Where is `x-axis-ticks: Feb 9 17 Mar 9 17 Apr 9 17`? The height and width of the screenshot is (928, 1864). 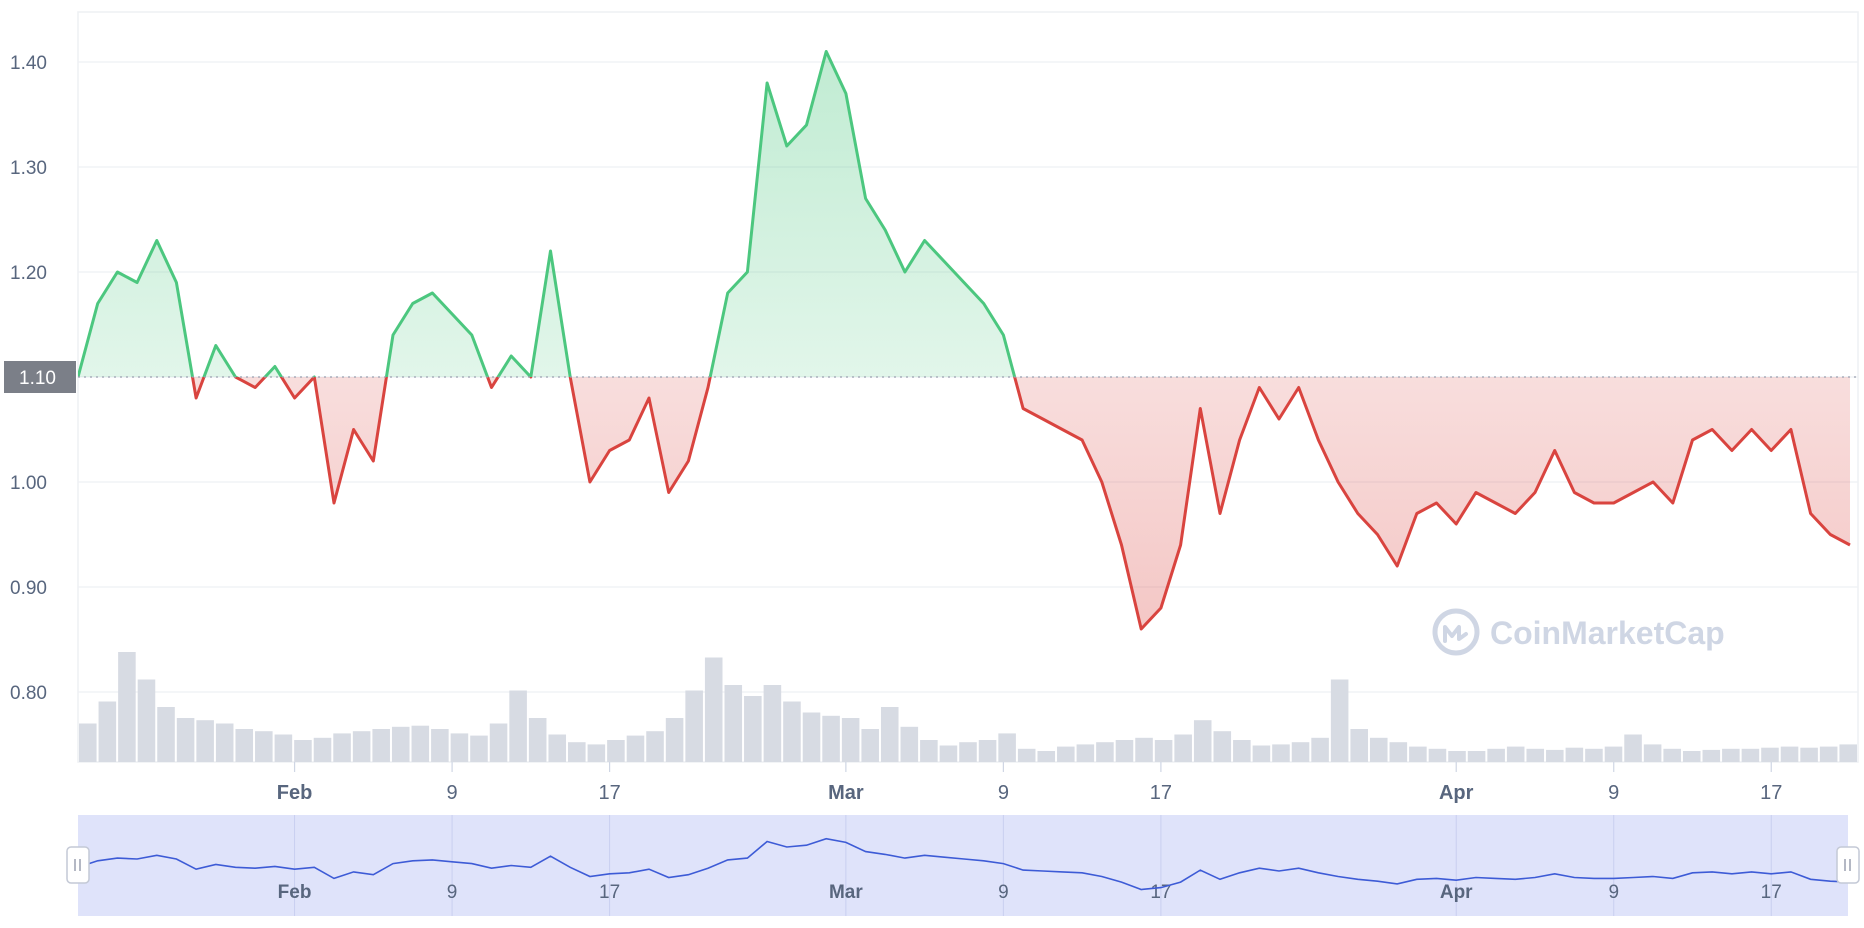
x-axis-ticks: Feb 9 17 Mar 9 17 Apr 9 17 is located at coordinates (1029, 783).